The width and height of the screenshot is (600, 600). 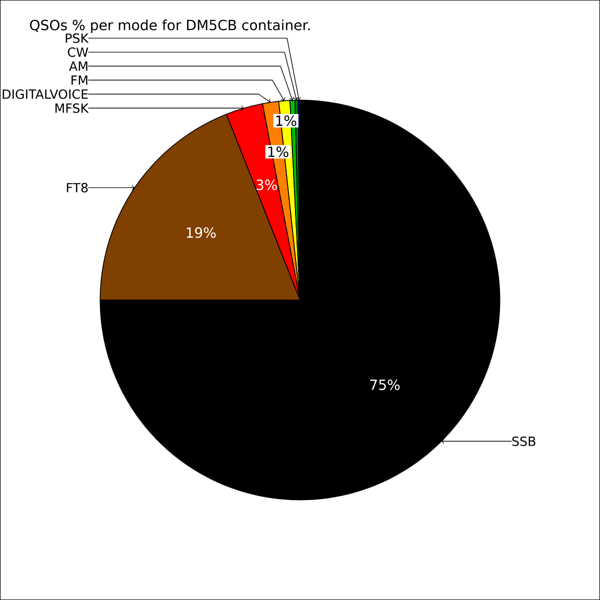 I want to click on slice-label: FM, so click(x=80, y=80).